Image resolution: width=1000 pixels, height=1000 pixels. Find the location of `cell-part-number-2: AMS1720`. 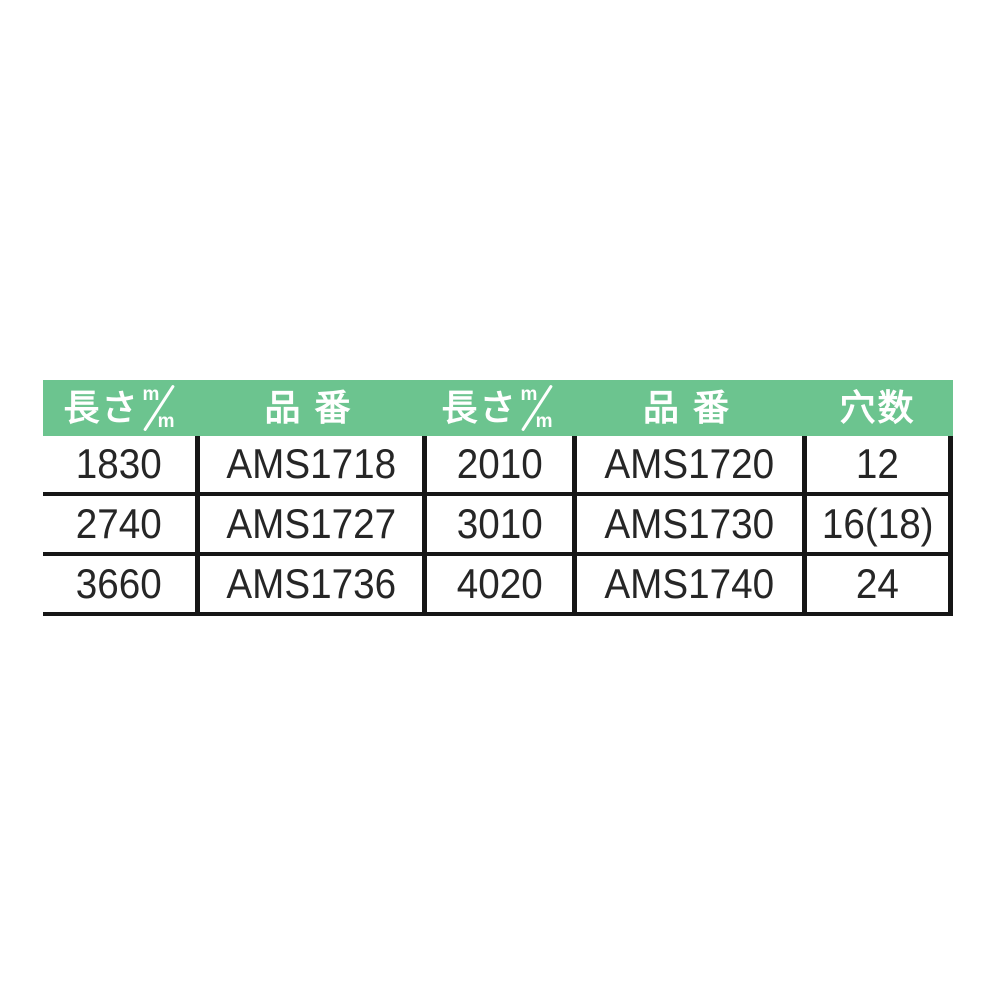

cell-part-number-2: AMS1720 is located at coordinates (687, 464).